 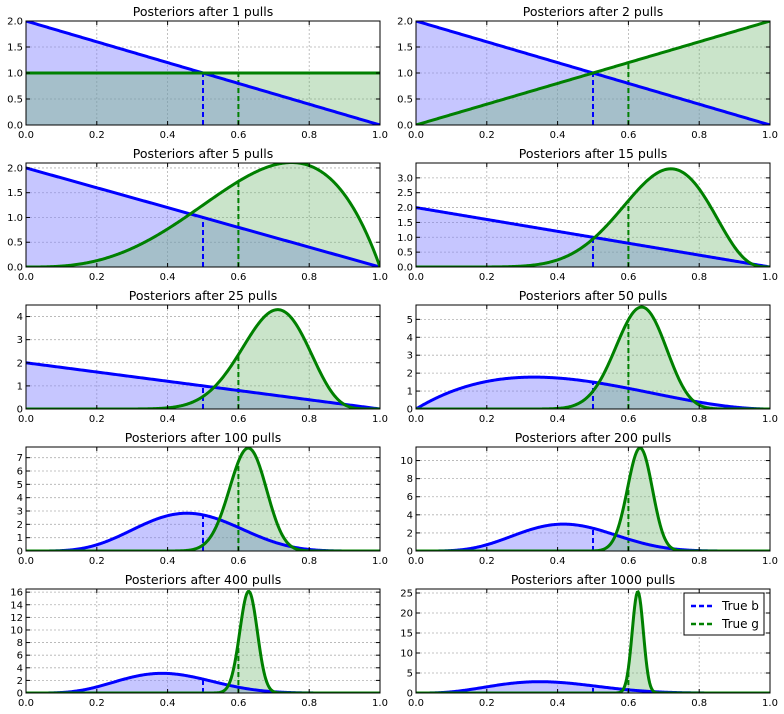 What do you see at coordinates (724, 614) in the screenshot?
I see `legend: True b True g` at bounding box center [724, 614].